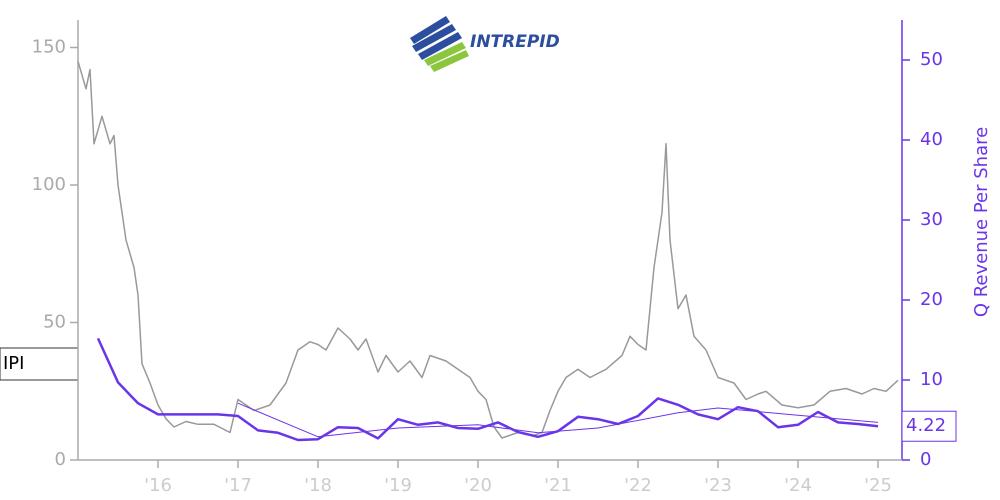 The image size is (1000, 500). Describe the element at coordinates (878, 485) in the screenshot. I see `x-tick-label: '25` at that location.